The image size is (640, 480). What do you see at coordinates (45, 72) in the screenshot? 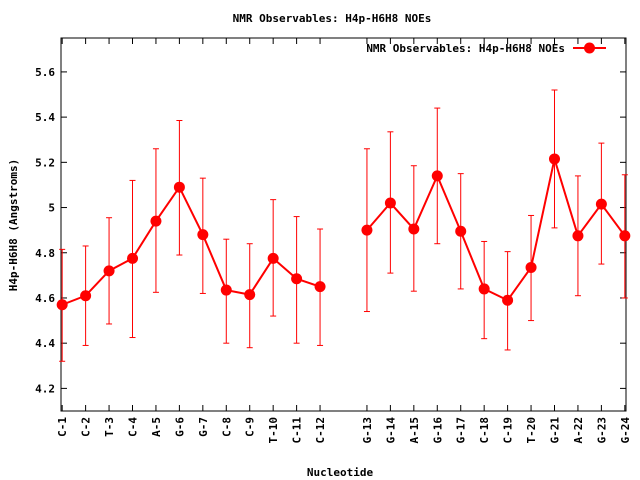
I see `y-tick-label: 5.6` at bounding box center [45, 72].